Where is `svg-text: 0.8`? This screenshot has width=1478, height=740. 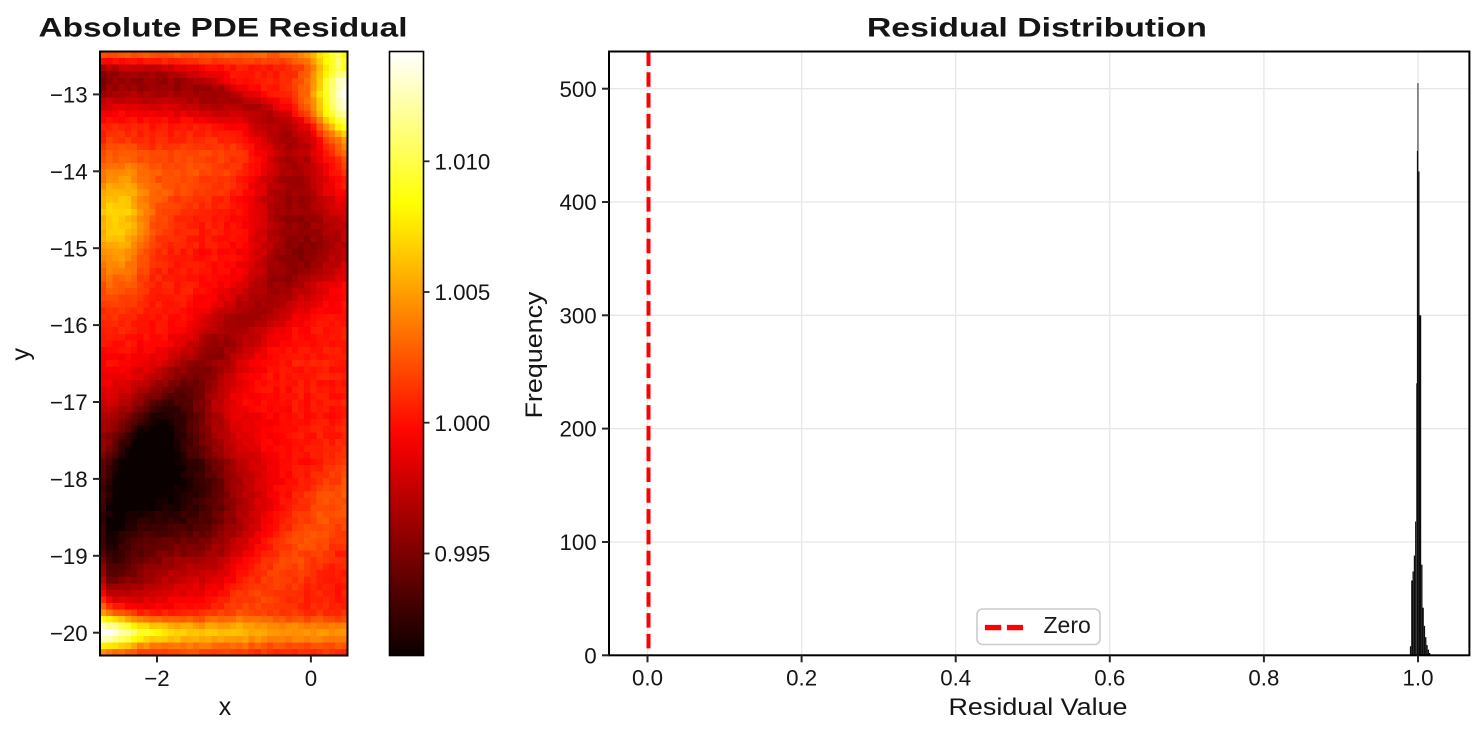 svg-text: 0.8 is located at coordinates (1263, 678).